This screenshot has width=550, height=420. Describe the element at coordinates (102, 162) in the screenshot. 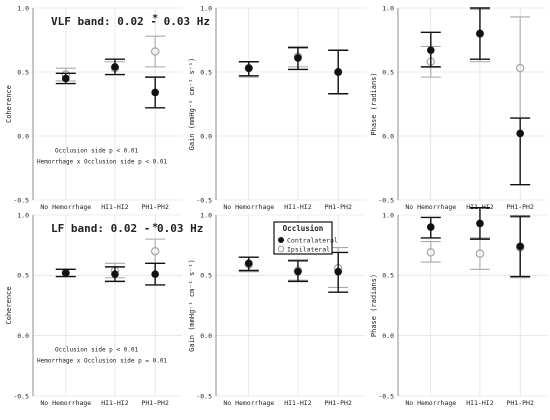

I see `stat-note: Hemorrhage x Occlusion side p < 0.01` at that location.